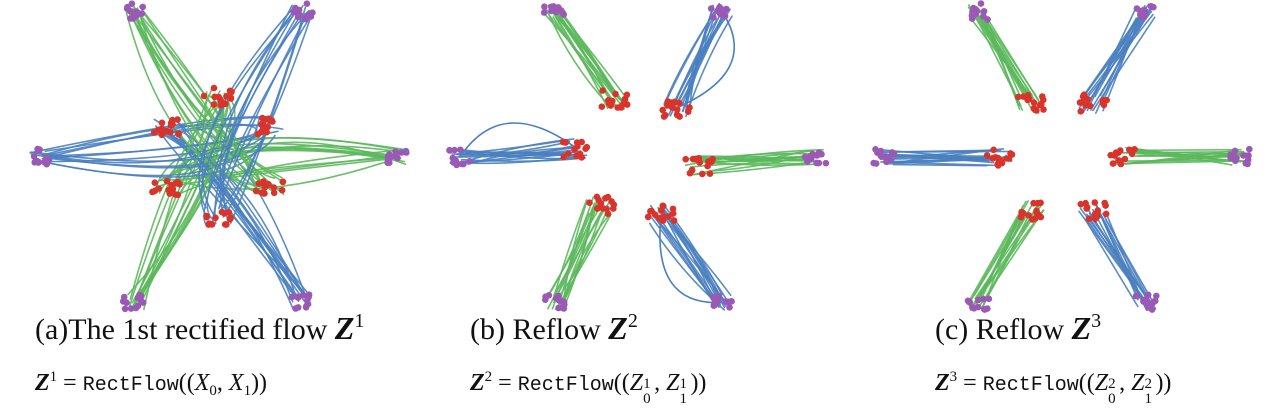 The height and width of the screenshot is (416, 1272). I want to click on formula-c-eq: =, so click(970, 383).